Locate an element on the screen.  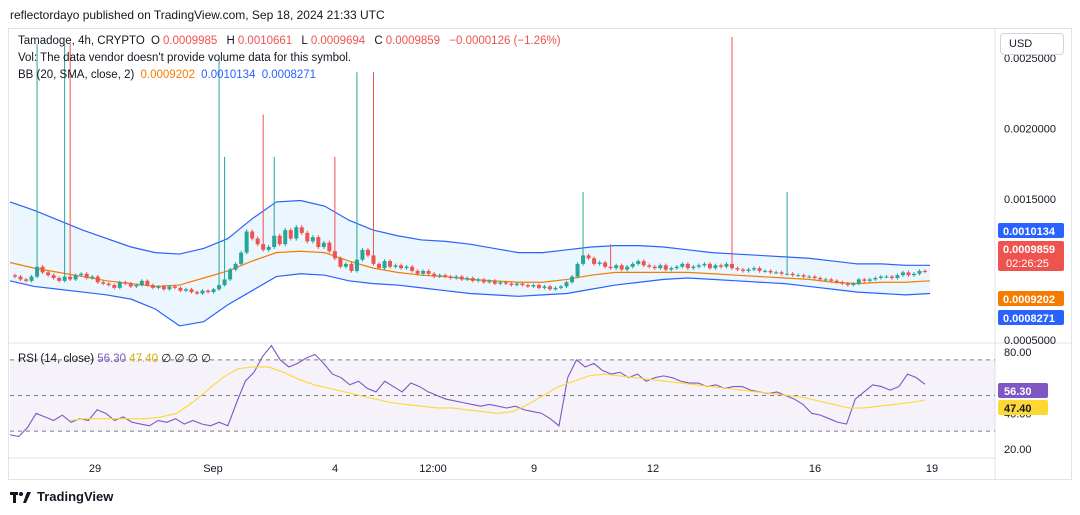
price-tick-label: 0.0015000 is located at coordinates (1030, 200).